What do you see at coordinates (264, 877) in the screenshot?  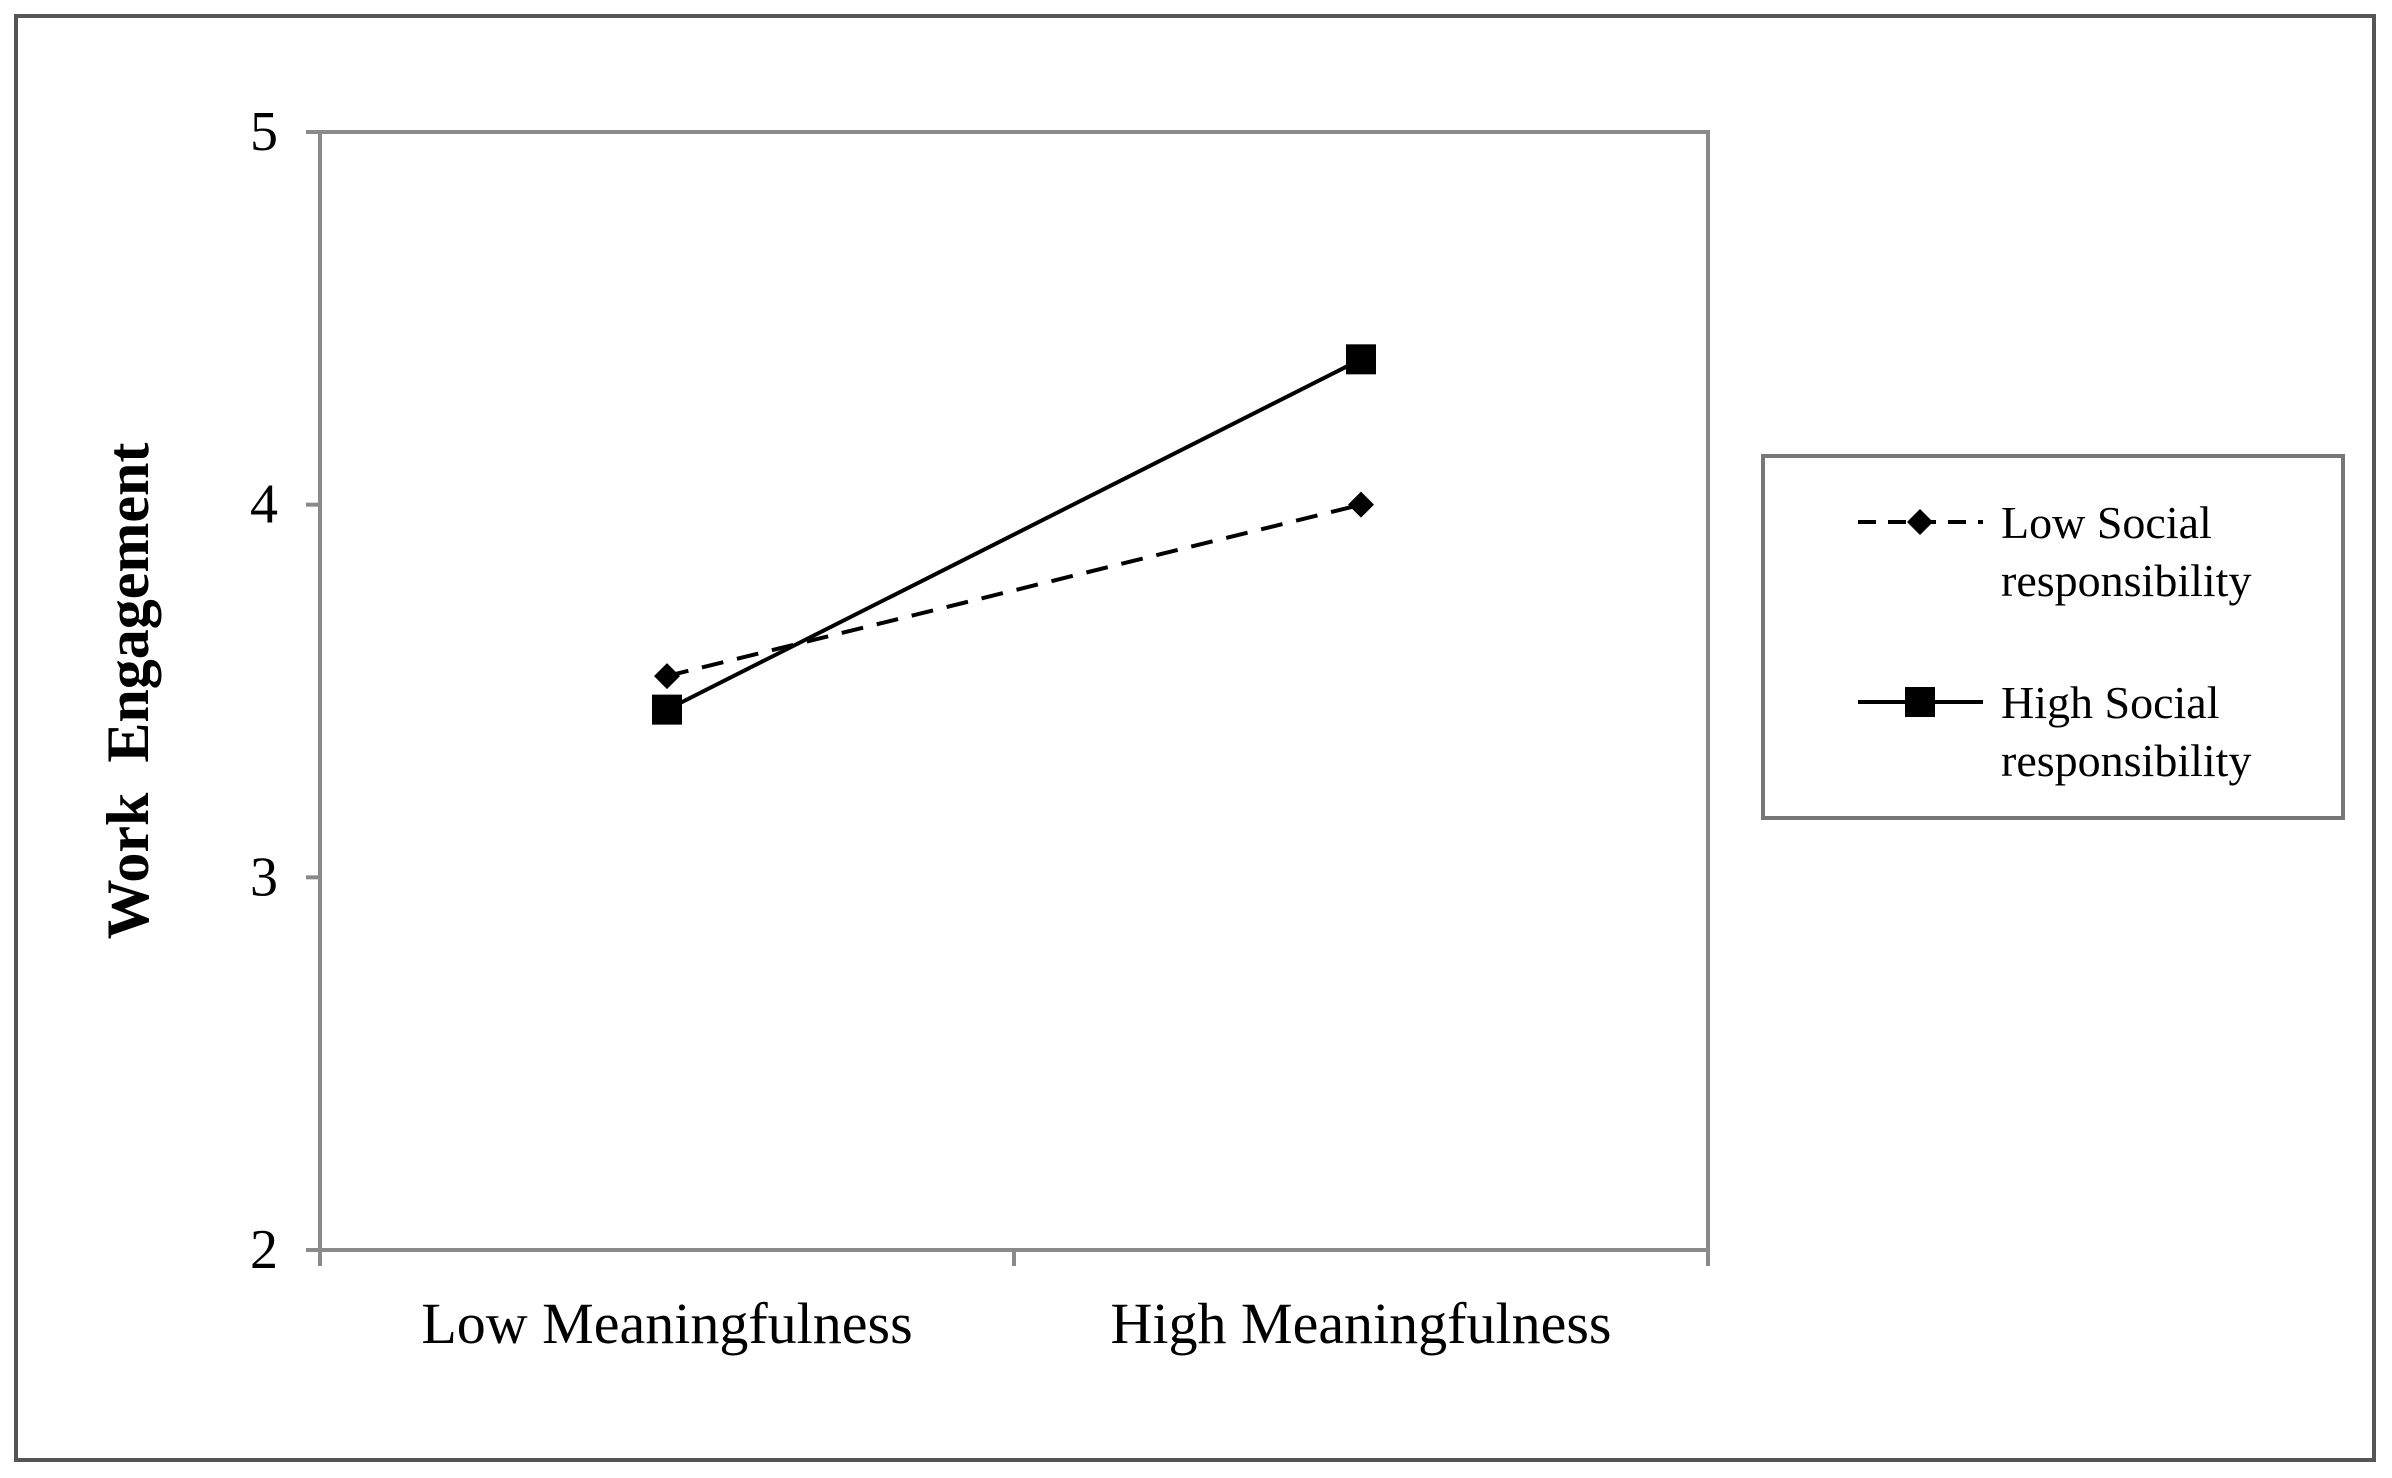 I see `y-tick-label: 3` at bounding box center [264, 877].